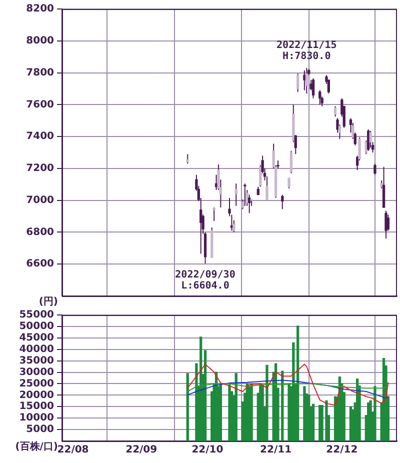 Image resolution: width=400 pixels, height=463 pixels. I want to click on y-tick-label: 7000, so click(40, 200).